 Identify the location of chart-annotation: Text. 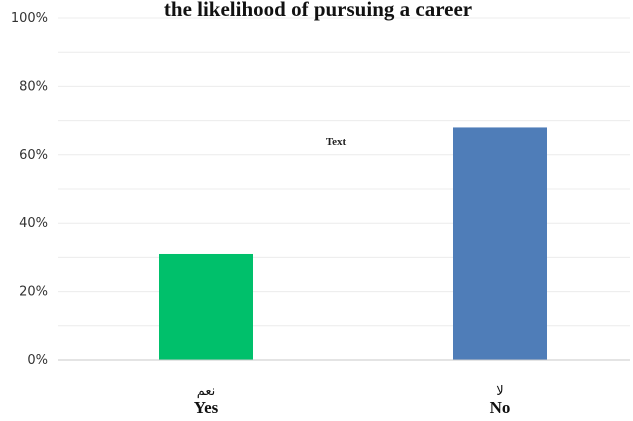
(336, 142).